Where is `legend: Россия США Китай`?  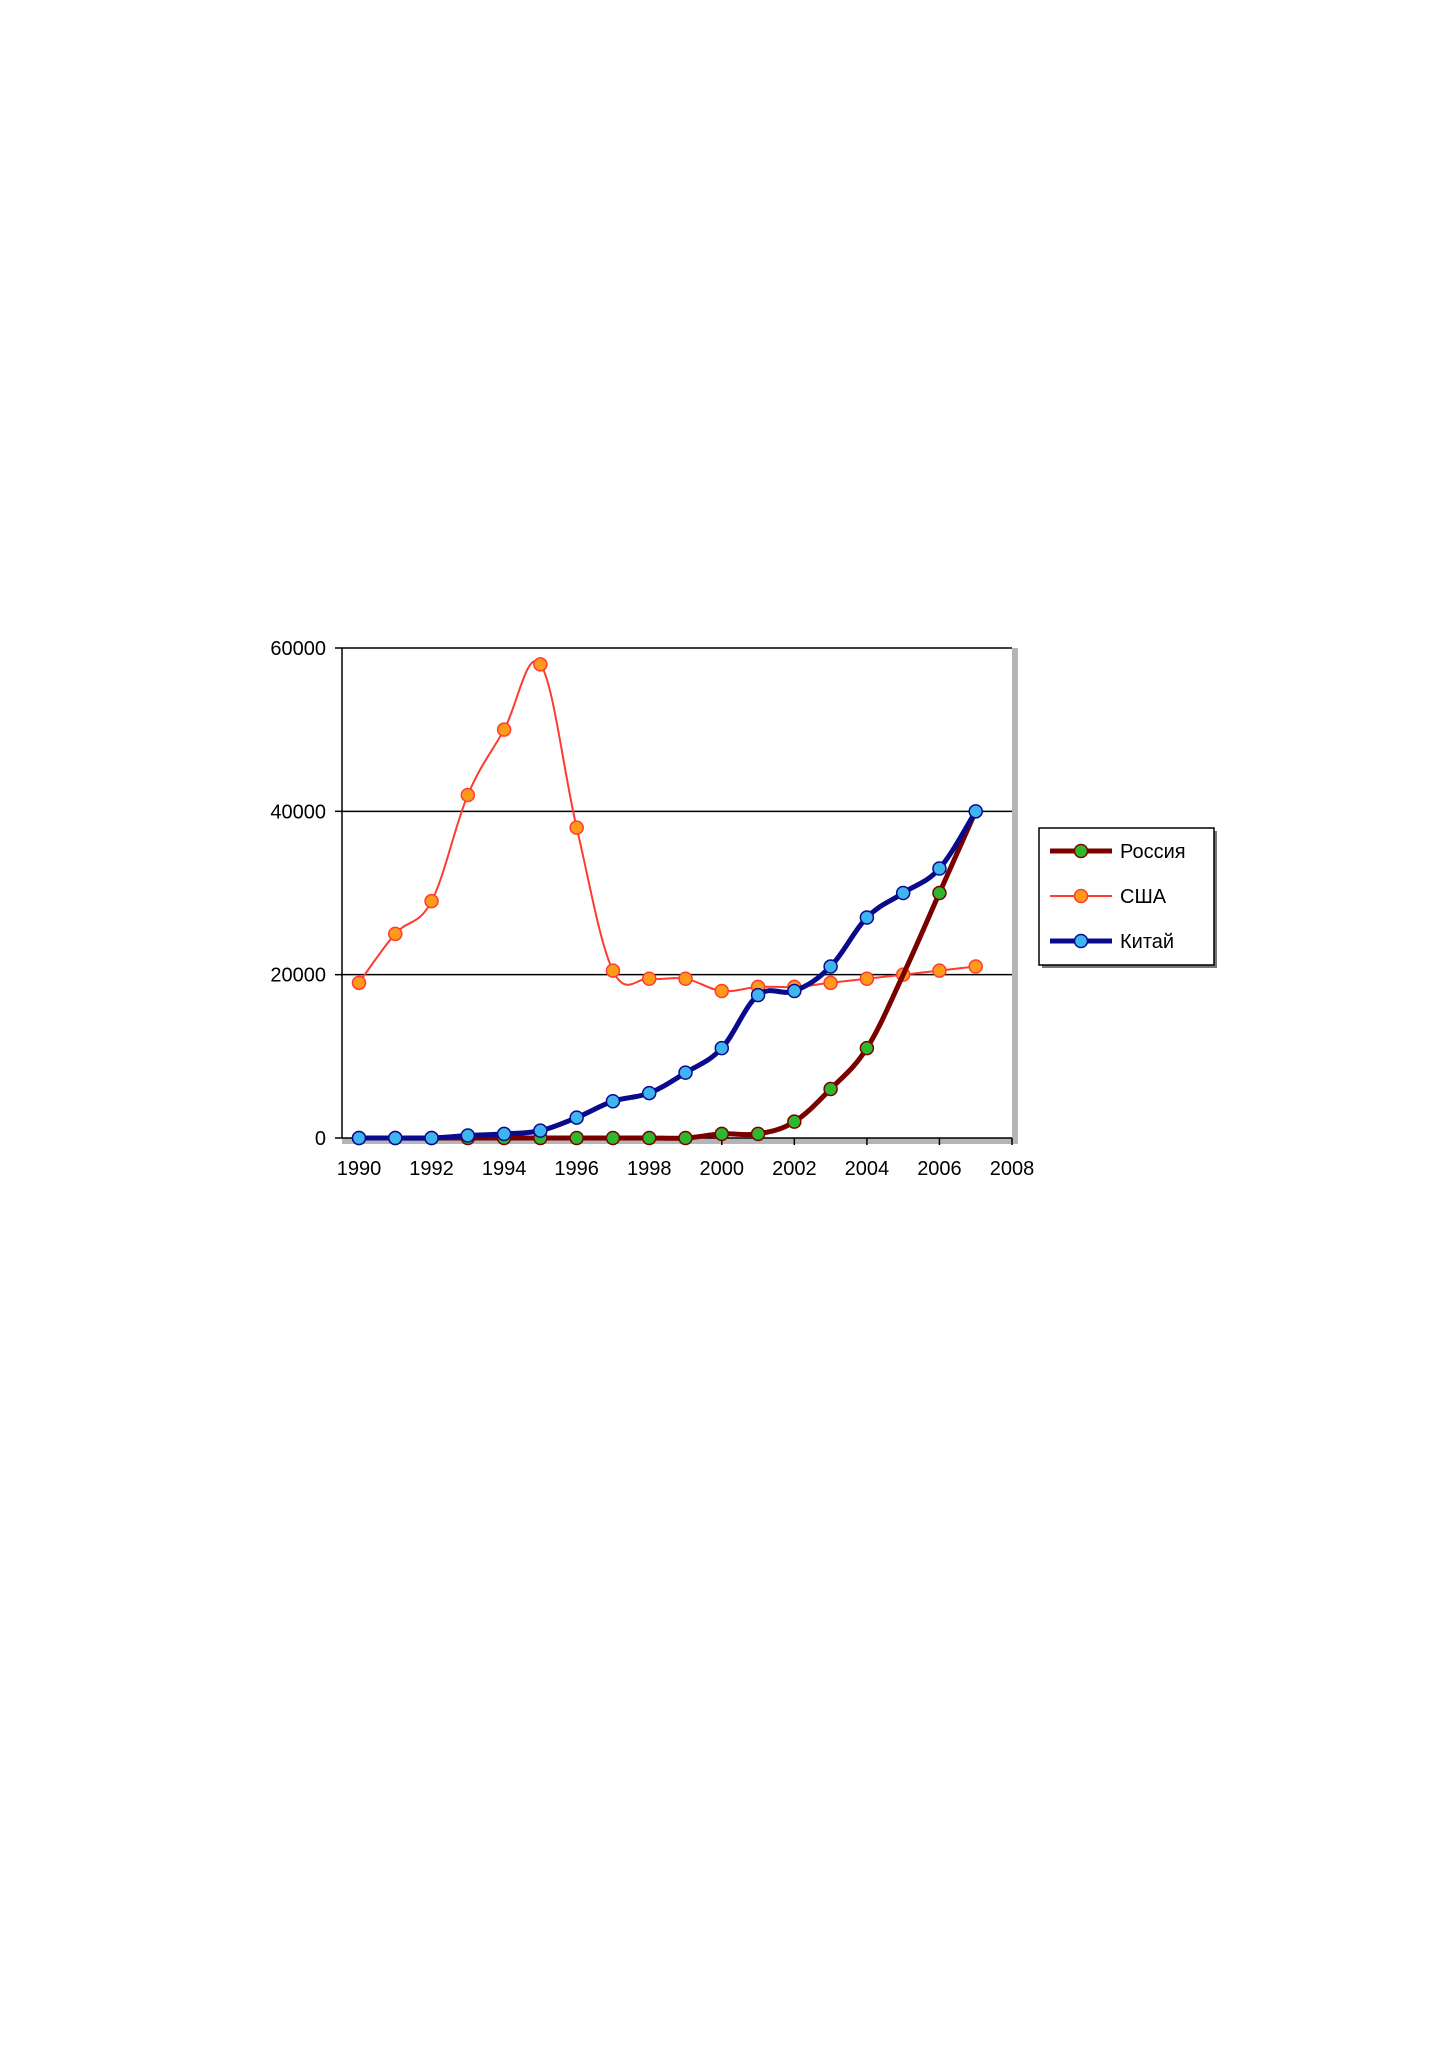 legend: Россия США Китай is located at coordinates (1127, 897).